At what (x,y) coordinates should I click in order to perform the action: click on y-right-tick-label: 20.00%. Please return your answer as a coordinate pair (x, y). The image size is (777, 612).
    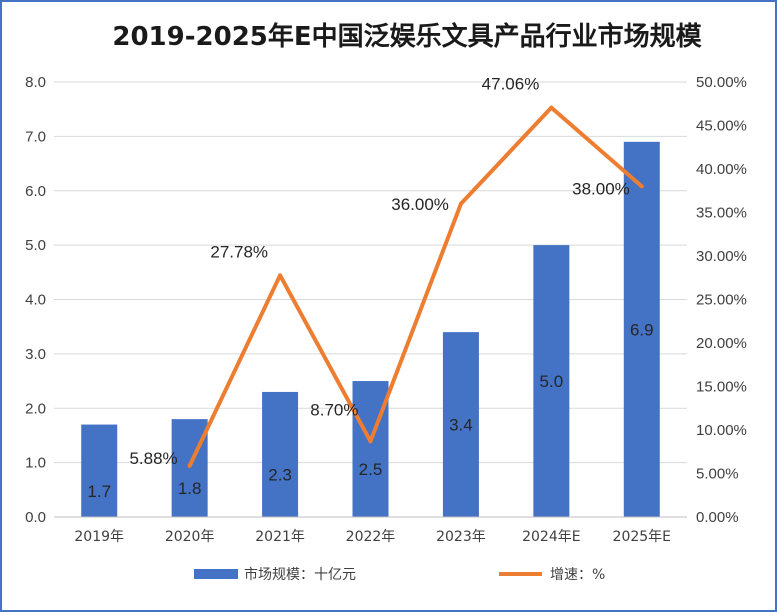
    Looking at the image, I should click on (721, 343).